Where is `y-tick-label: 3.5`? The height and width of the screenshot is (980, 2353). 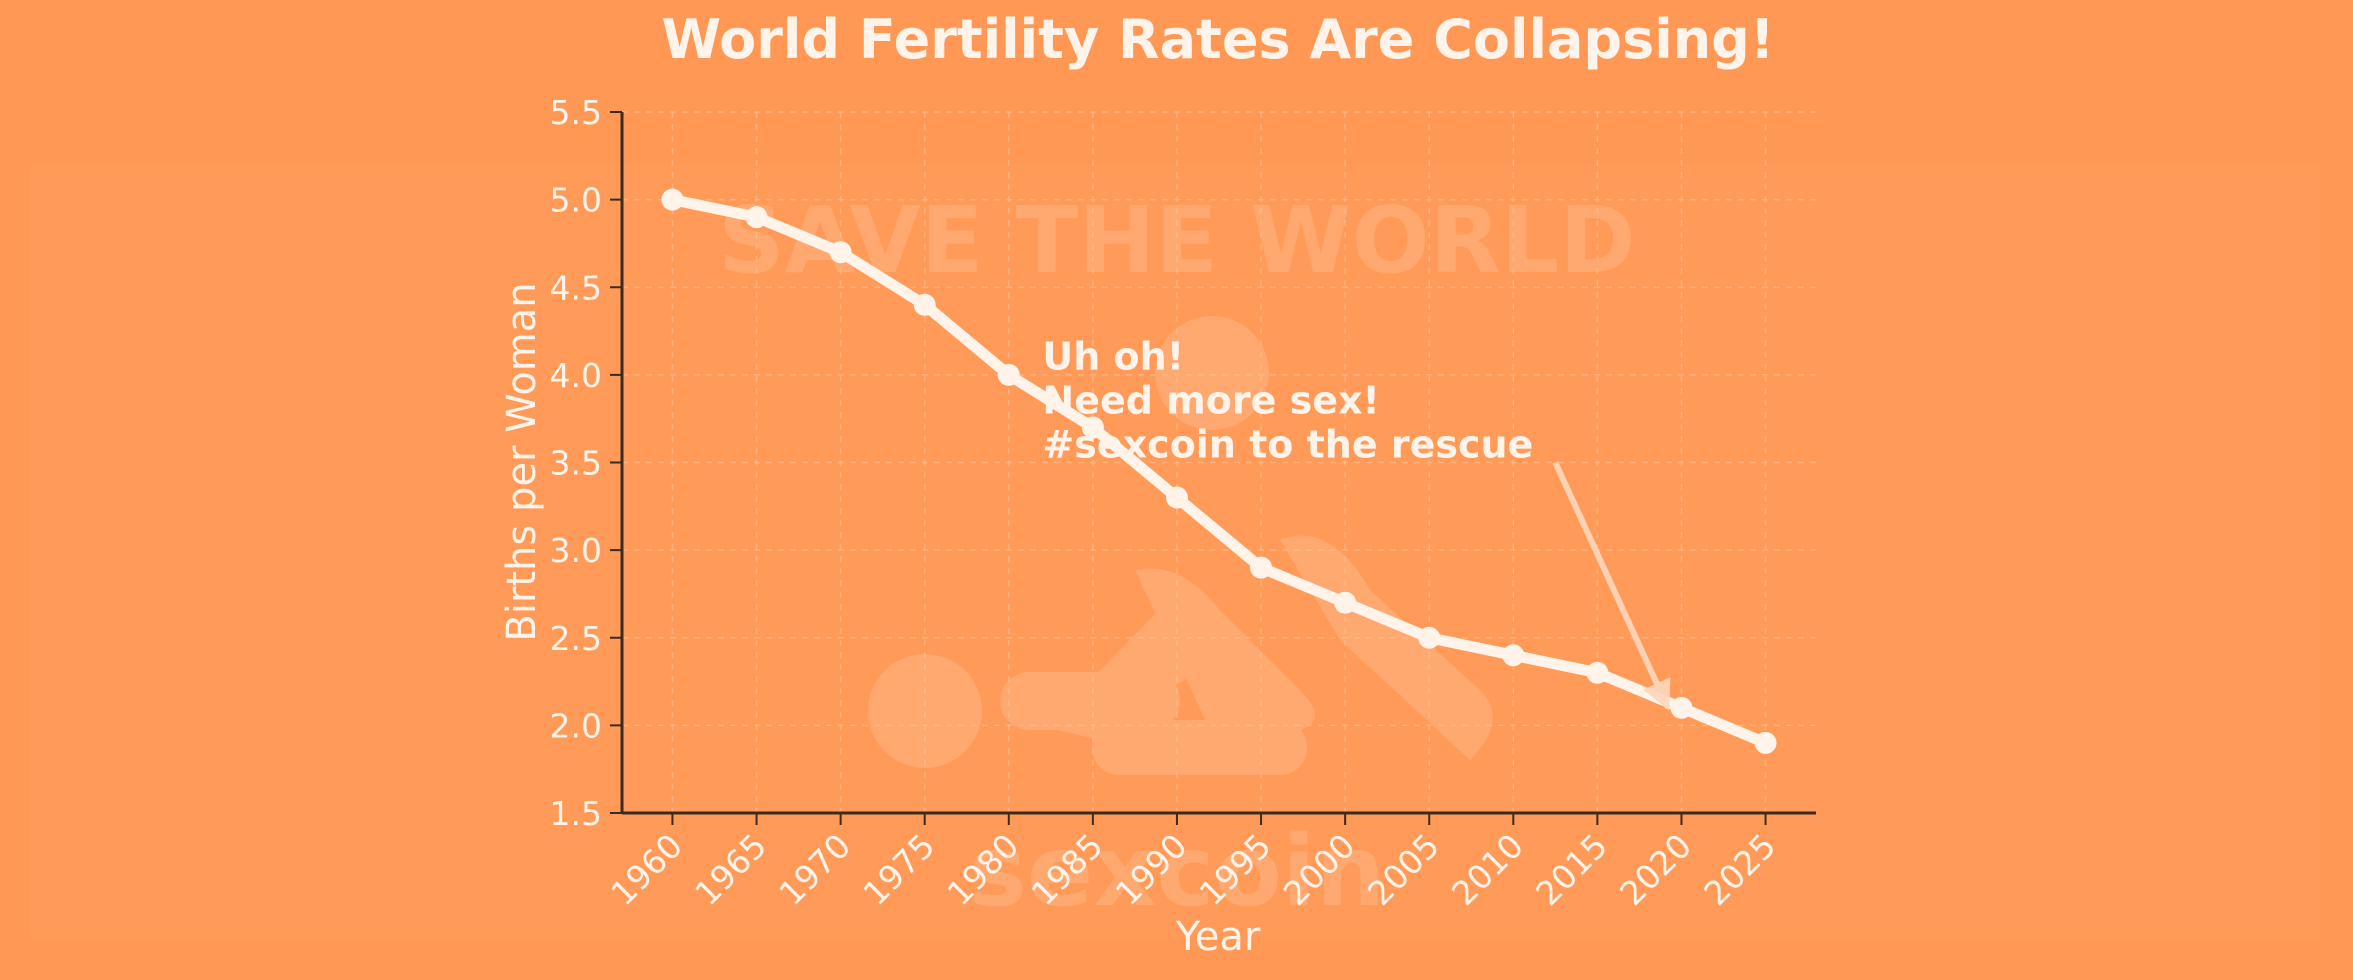
y-tick-label: 3.5 is located at coordinates (576, 463).